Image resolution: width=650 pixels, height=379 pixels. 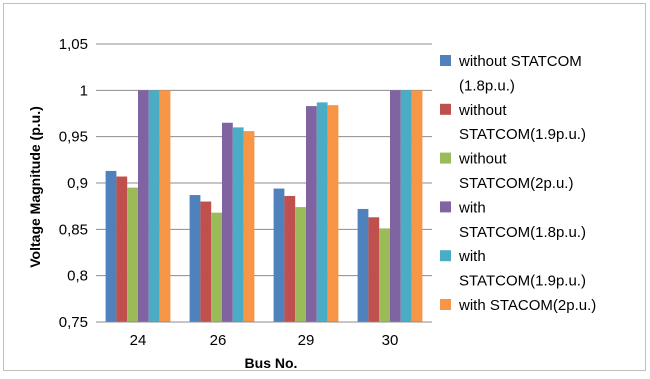 What do you see at coordinates (73, 137) in the screenshot?
I see `y-tick-label: 0,95` at bounding box center [73, 137].